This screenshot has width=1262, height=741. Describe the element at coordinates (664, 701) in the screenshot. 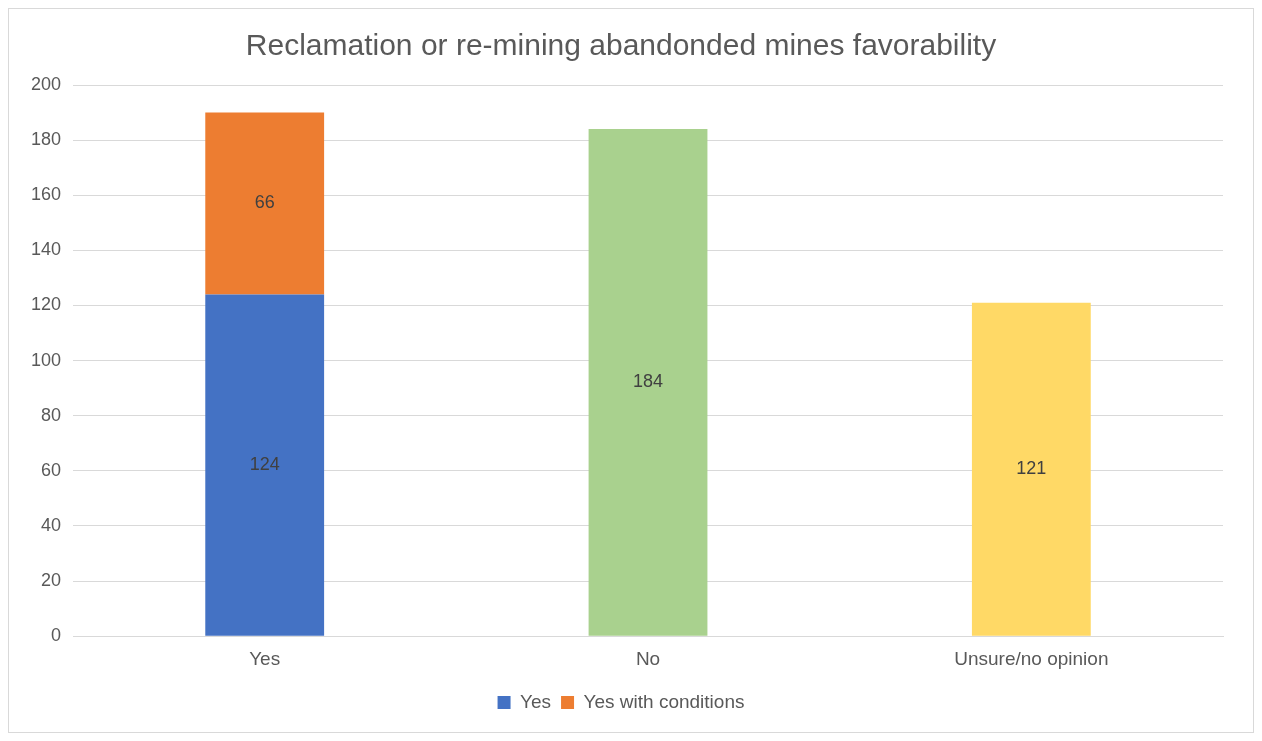

I see `legend-label: Yes with conditions` at that location.